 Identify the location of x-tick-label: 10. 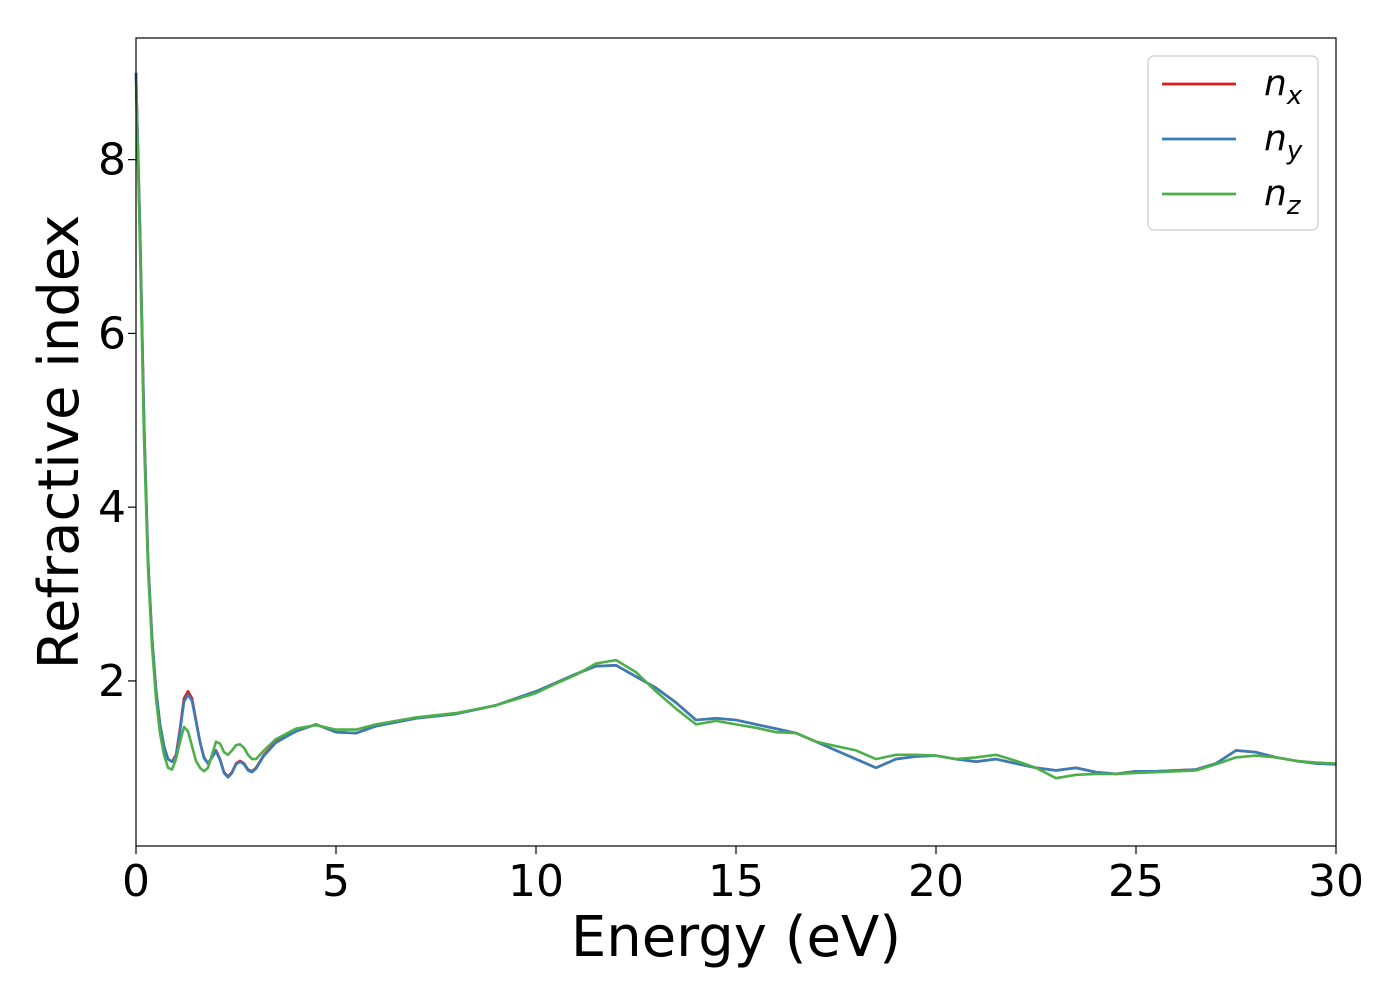
(536, 881).